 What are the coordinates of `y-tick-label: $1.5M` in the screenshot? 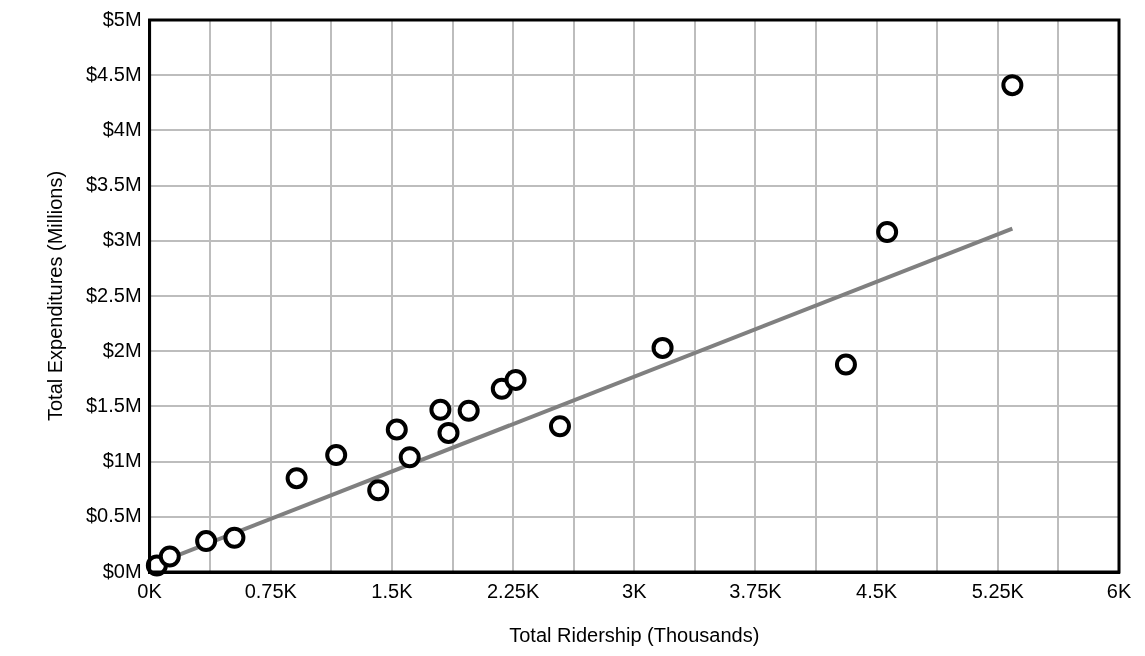 It's located at (113, 404).